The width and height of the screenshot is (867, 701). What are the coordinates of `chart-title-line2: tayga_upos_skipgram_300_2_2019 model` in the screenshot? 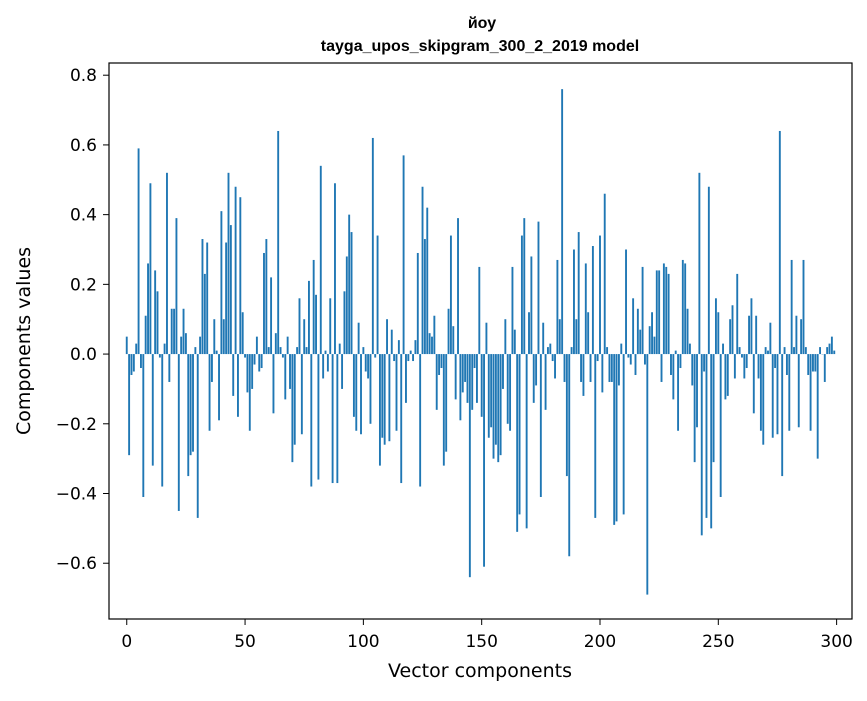 It's located at (480, 46).